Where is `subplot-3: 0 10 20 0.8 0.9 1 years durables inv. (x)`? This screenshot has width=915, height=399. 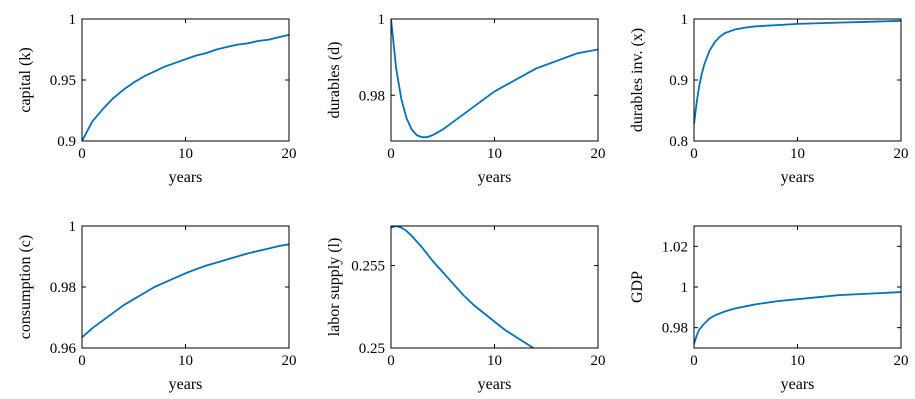
subplot-3: 0 10 20 0.8 0.9 1 years durables inv. (x) is located at coordinates (769, 99).